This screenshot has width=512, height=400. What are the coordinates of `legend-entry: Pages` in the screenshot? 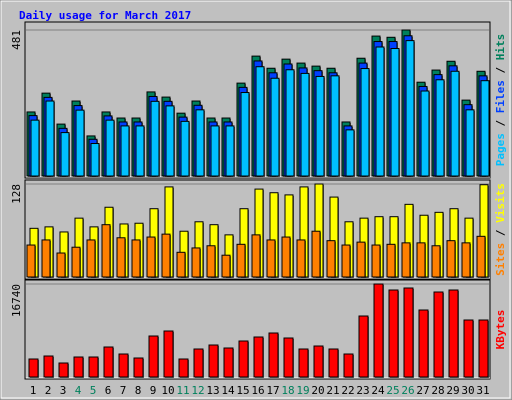 It's located at (500, 149).